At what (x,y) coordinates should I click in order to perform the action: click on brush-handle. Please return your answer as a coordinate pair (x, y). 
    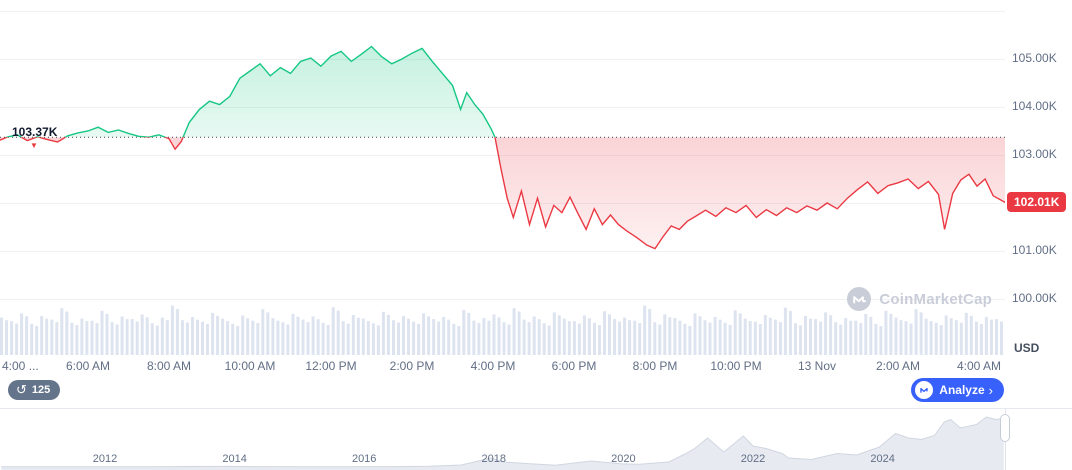
    Looking at the image, I should click on (1005, 428).